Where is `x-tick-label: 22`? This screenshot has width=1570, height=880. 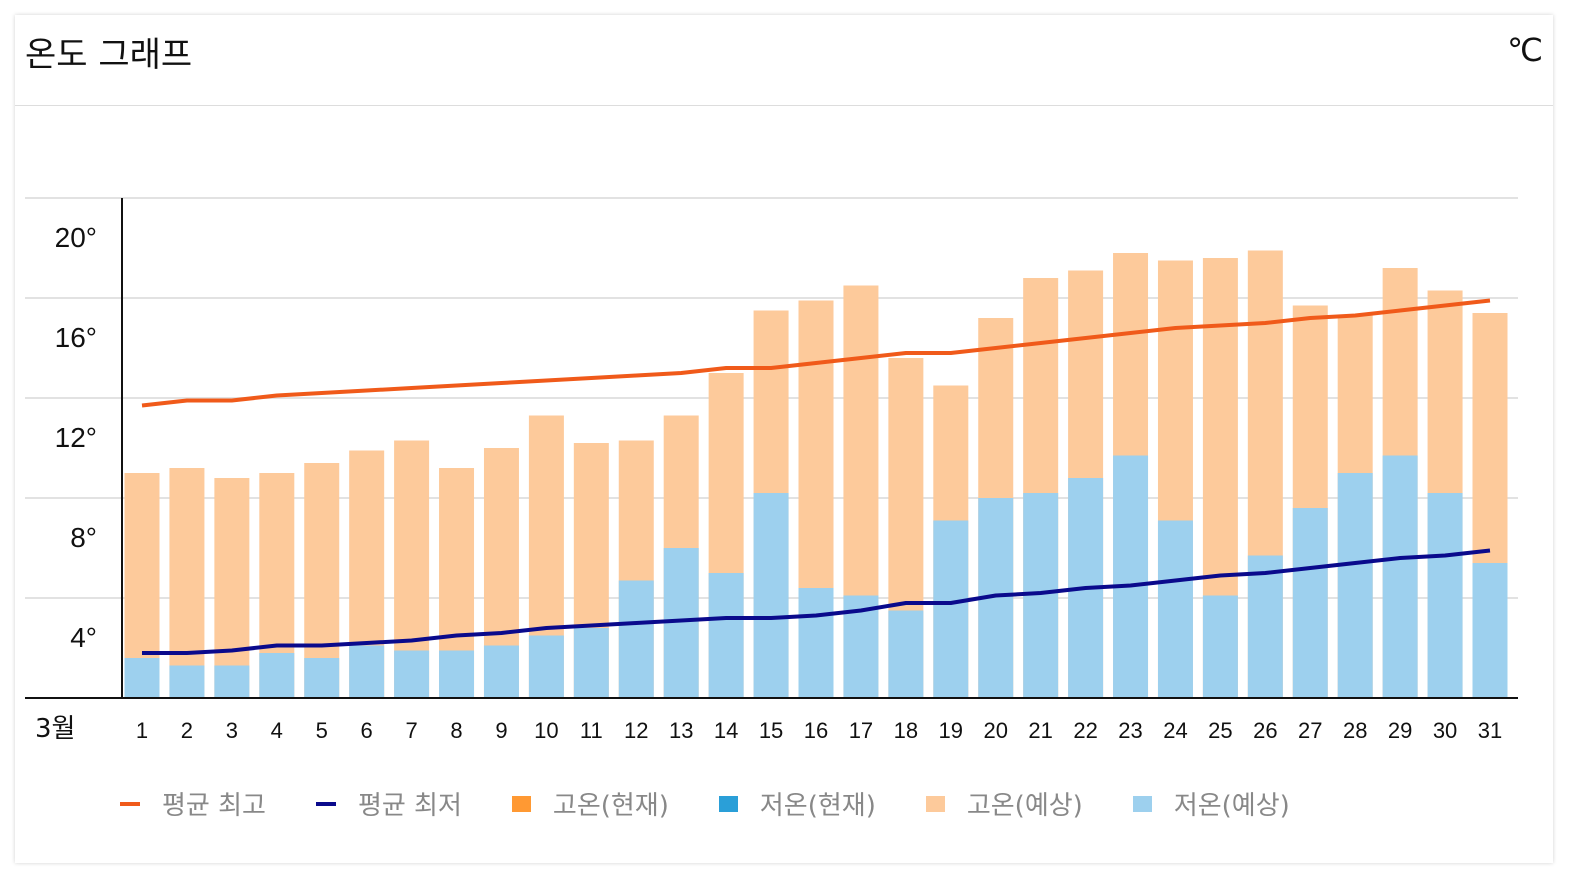
x-tick-label: 22 is located at coordinates (1085, 730).